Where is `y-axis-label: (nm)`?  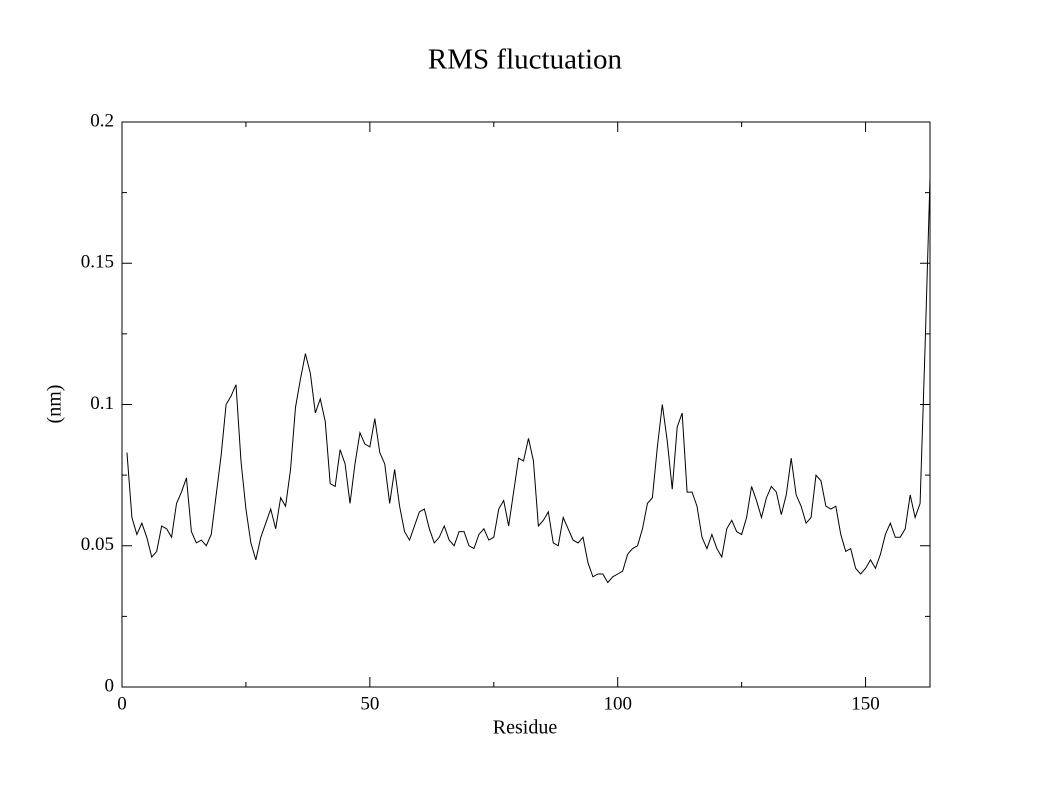
y-axis-label: (nm) is located at coordinates (55, 404).